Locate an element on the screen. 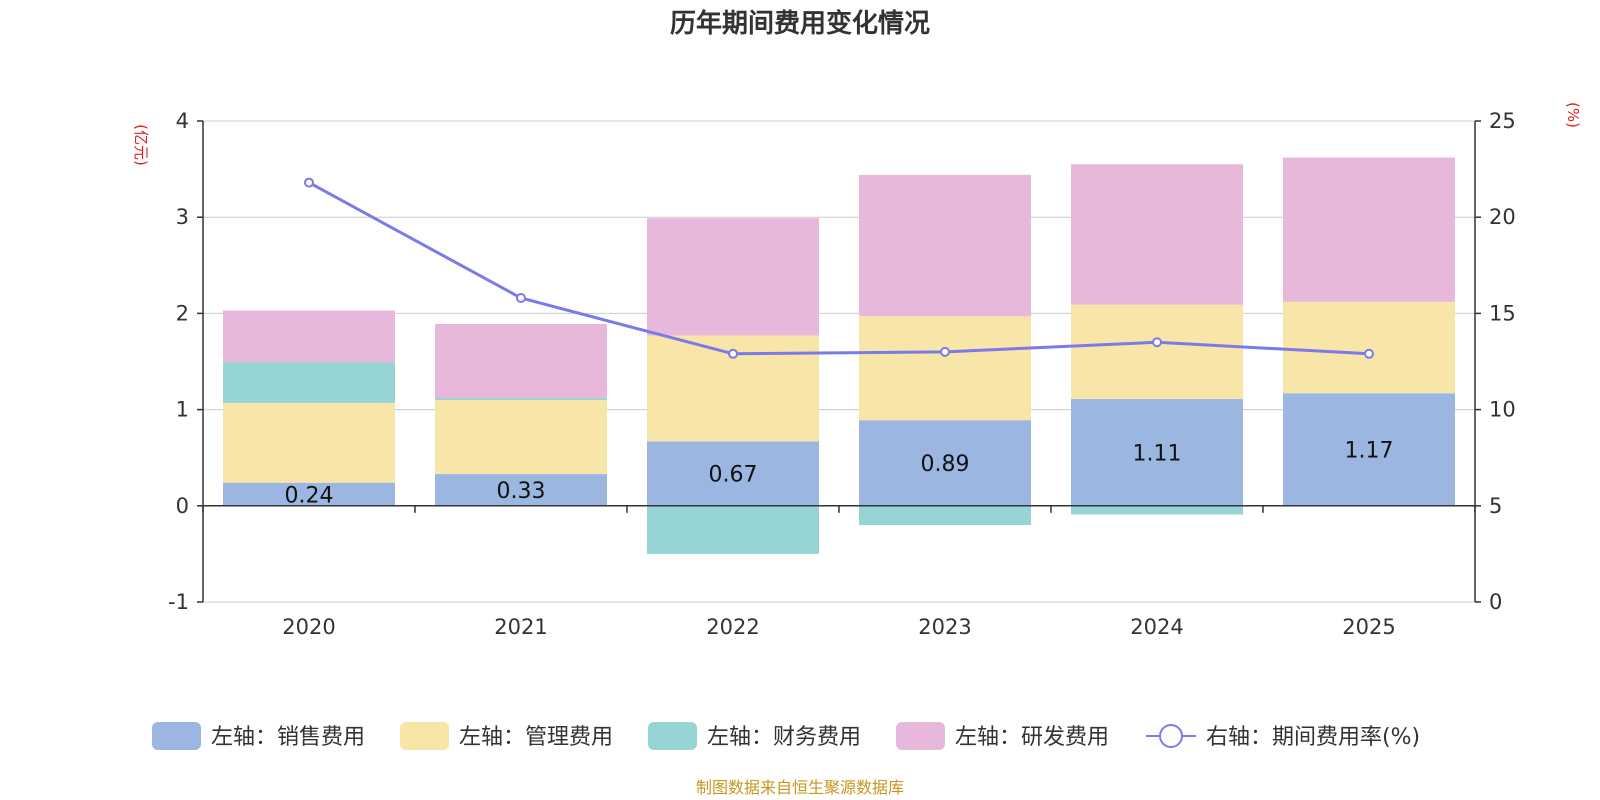  legend-label: 右轴：期间费用率(%) is located at coordinates (1313, 737).